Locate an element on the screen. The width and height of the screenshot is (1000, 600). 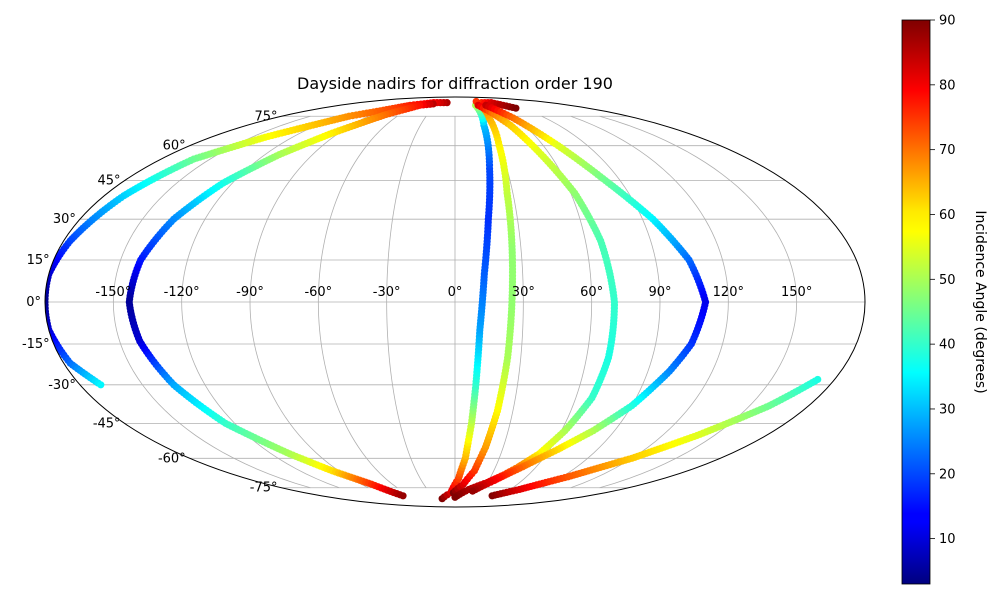
colorbar-tick-label: 10 is located at coordinates (947, 539).